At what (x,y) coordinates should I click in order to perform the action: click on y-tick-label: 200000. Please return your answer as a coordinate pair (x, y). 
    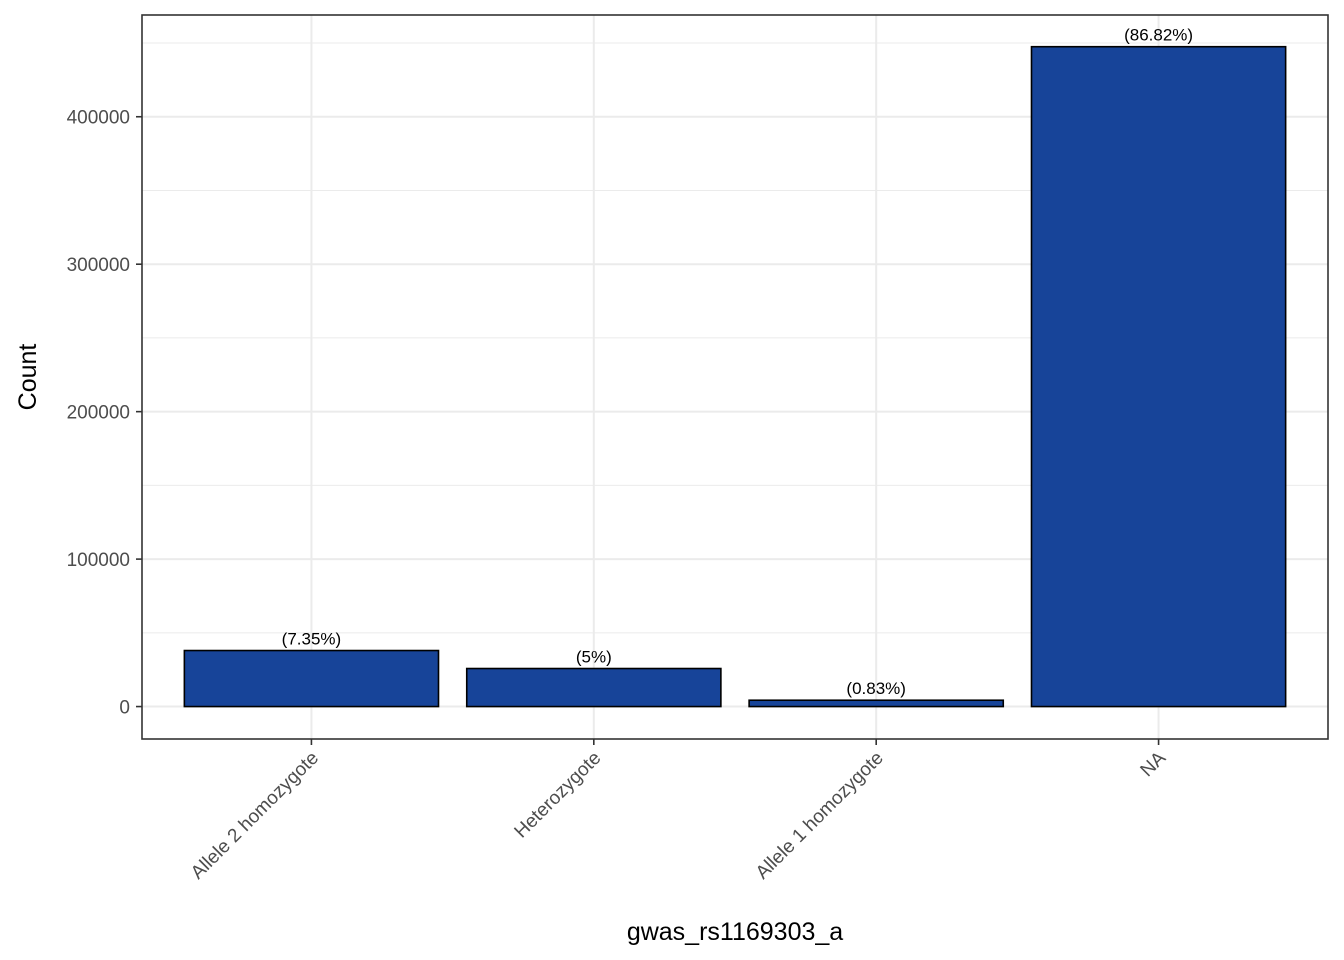
    Looking at the image, I should click on (98, 413).